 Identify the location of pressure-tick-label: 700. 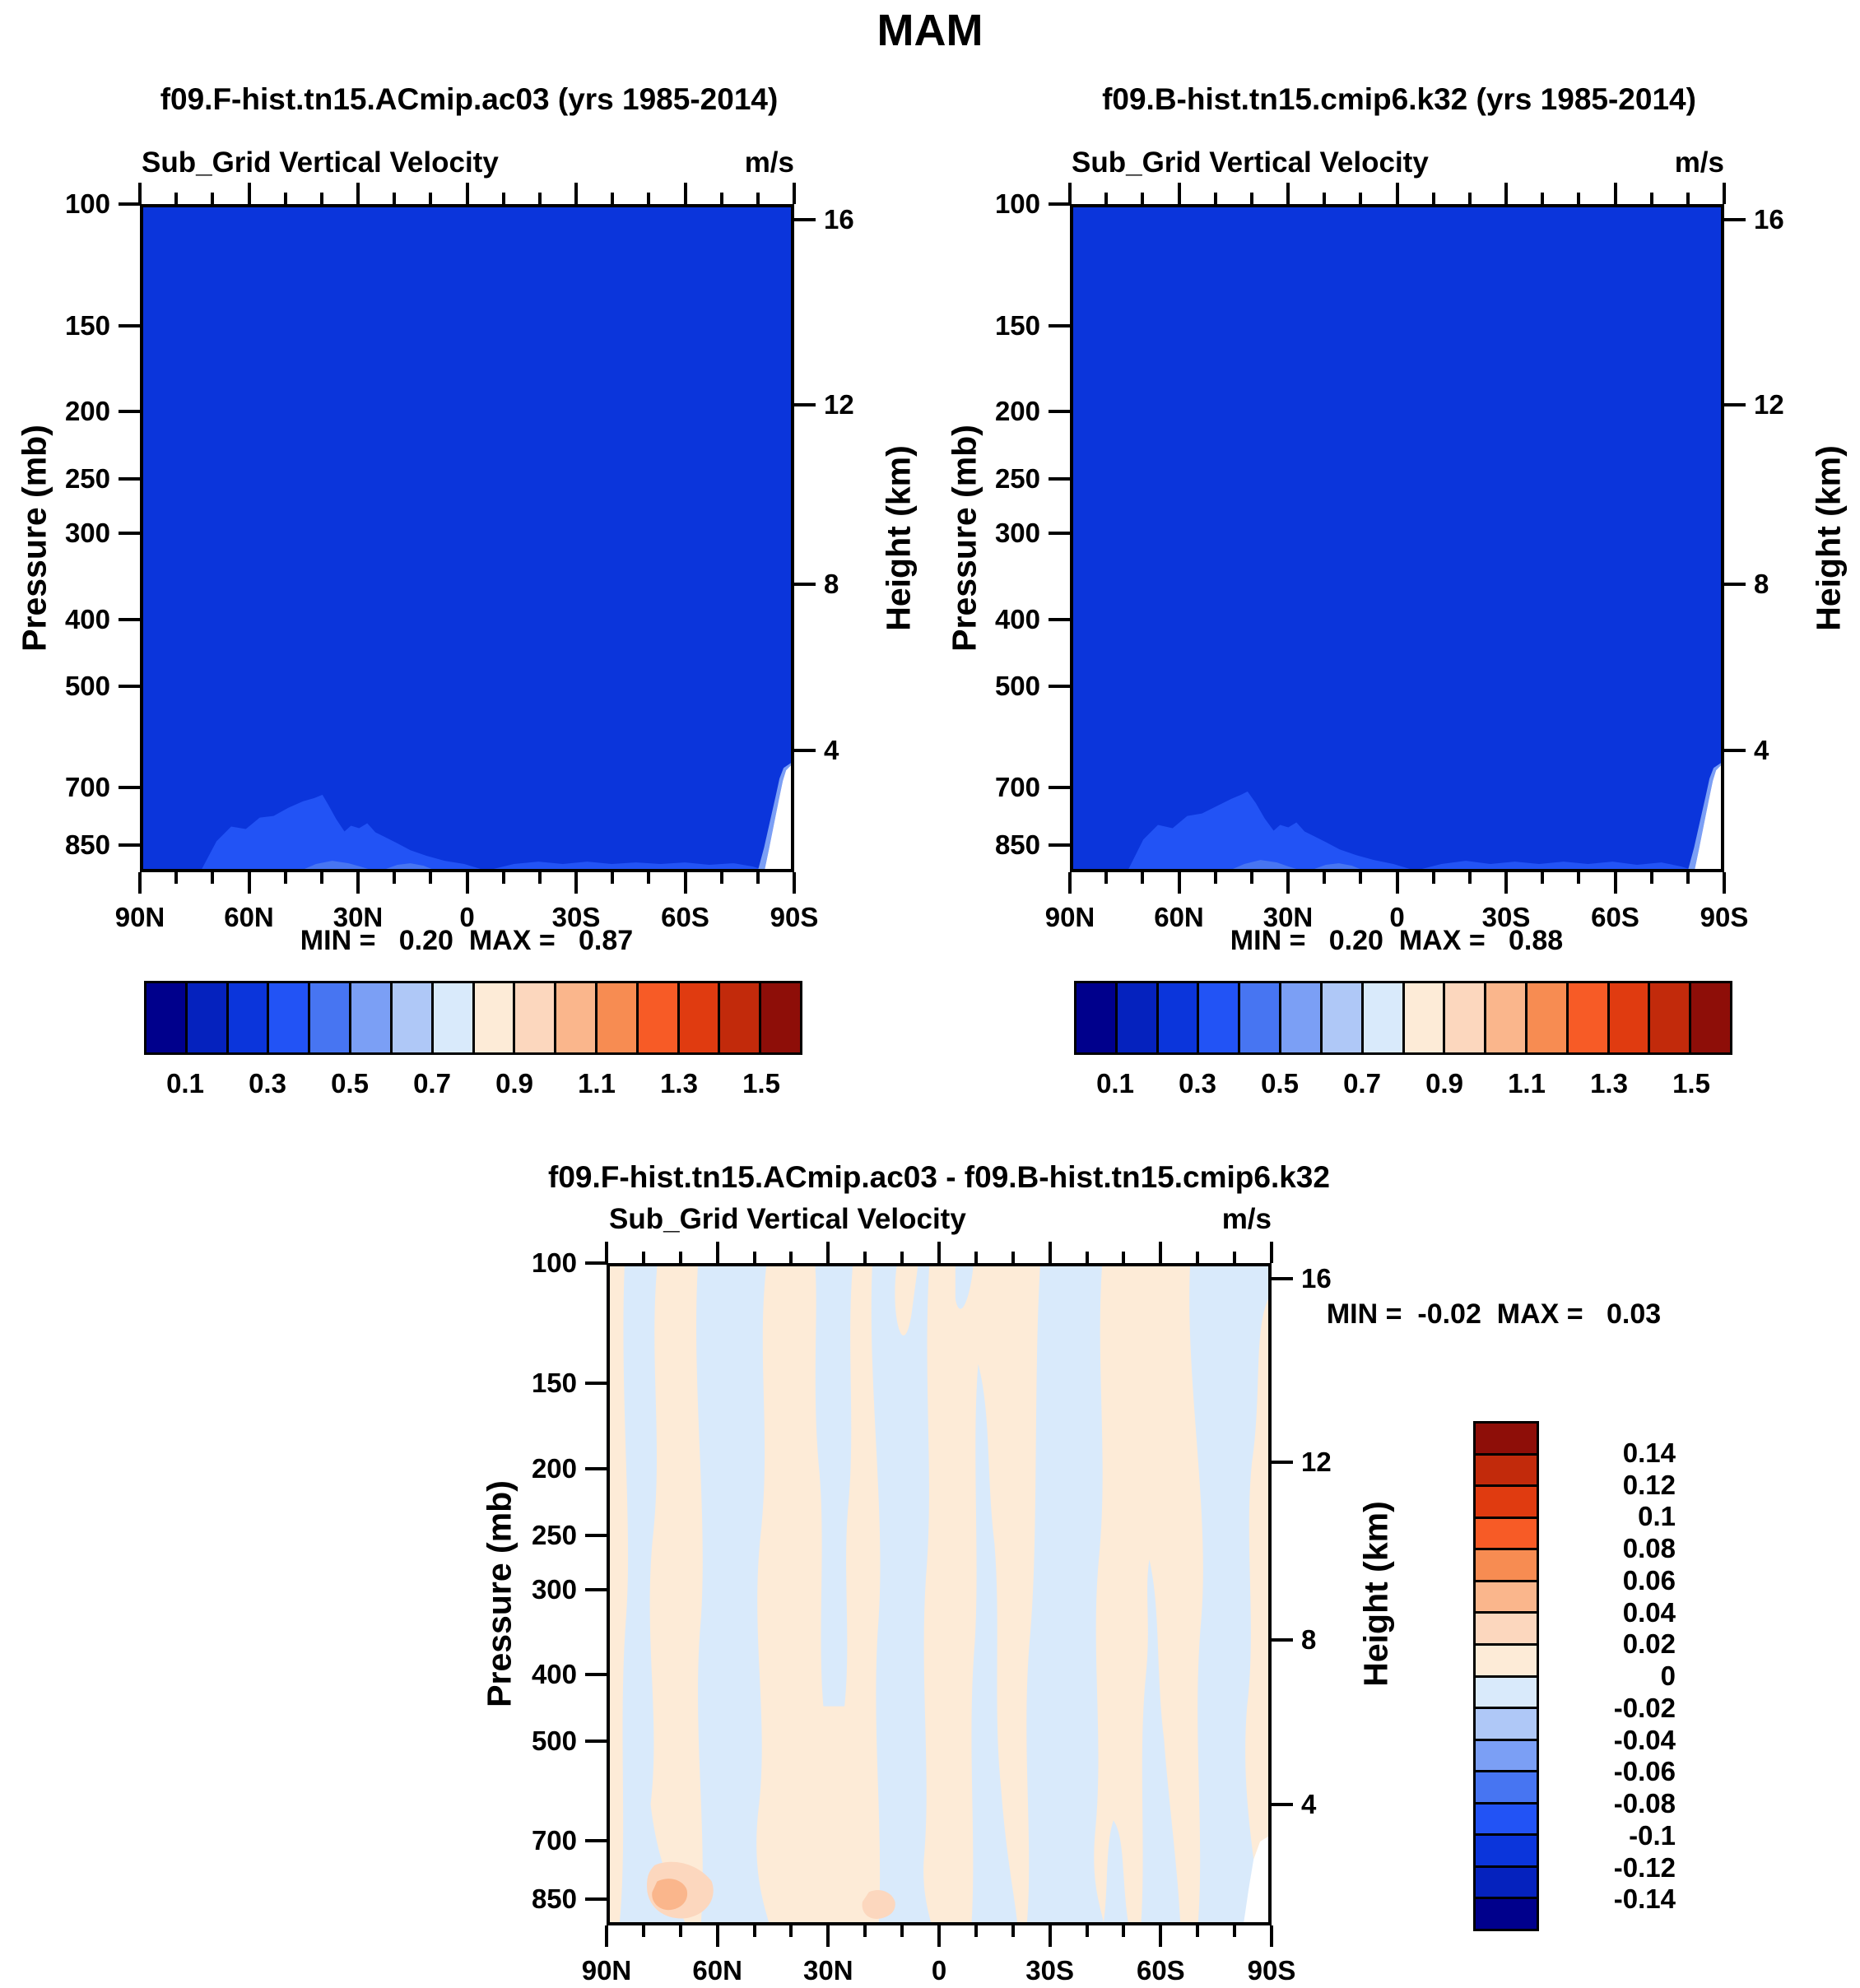
(554, 1840).